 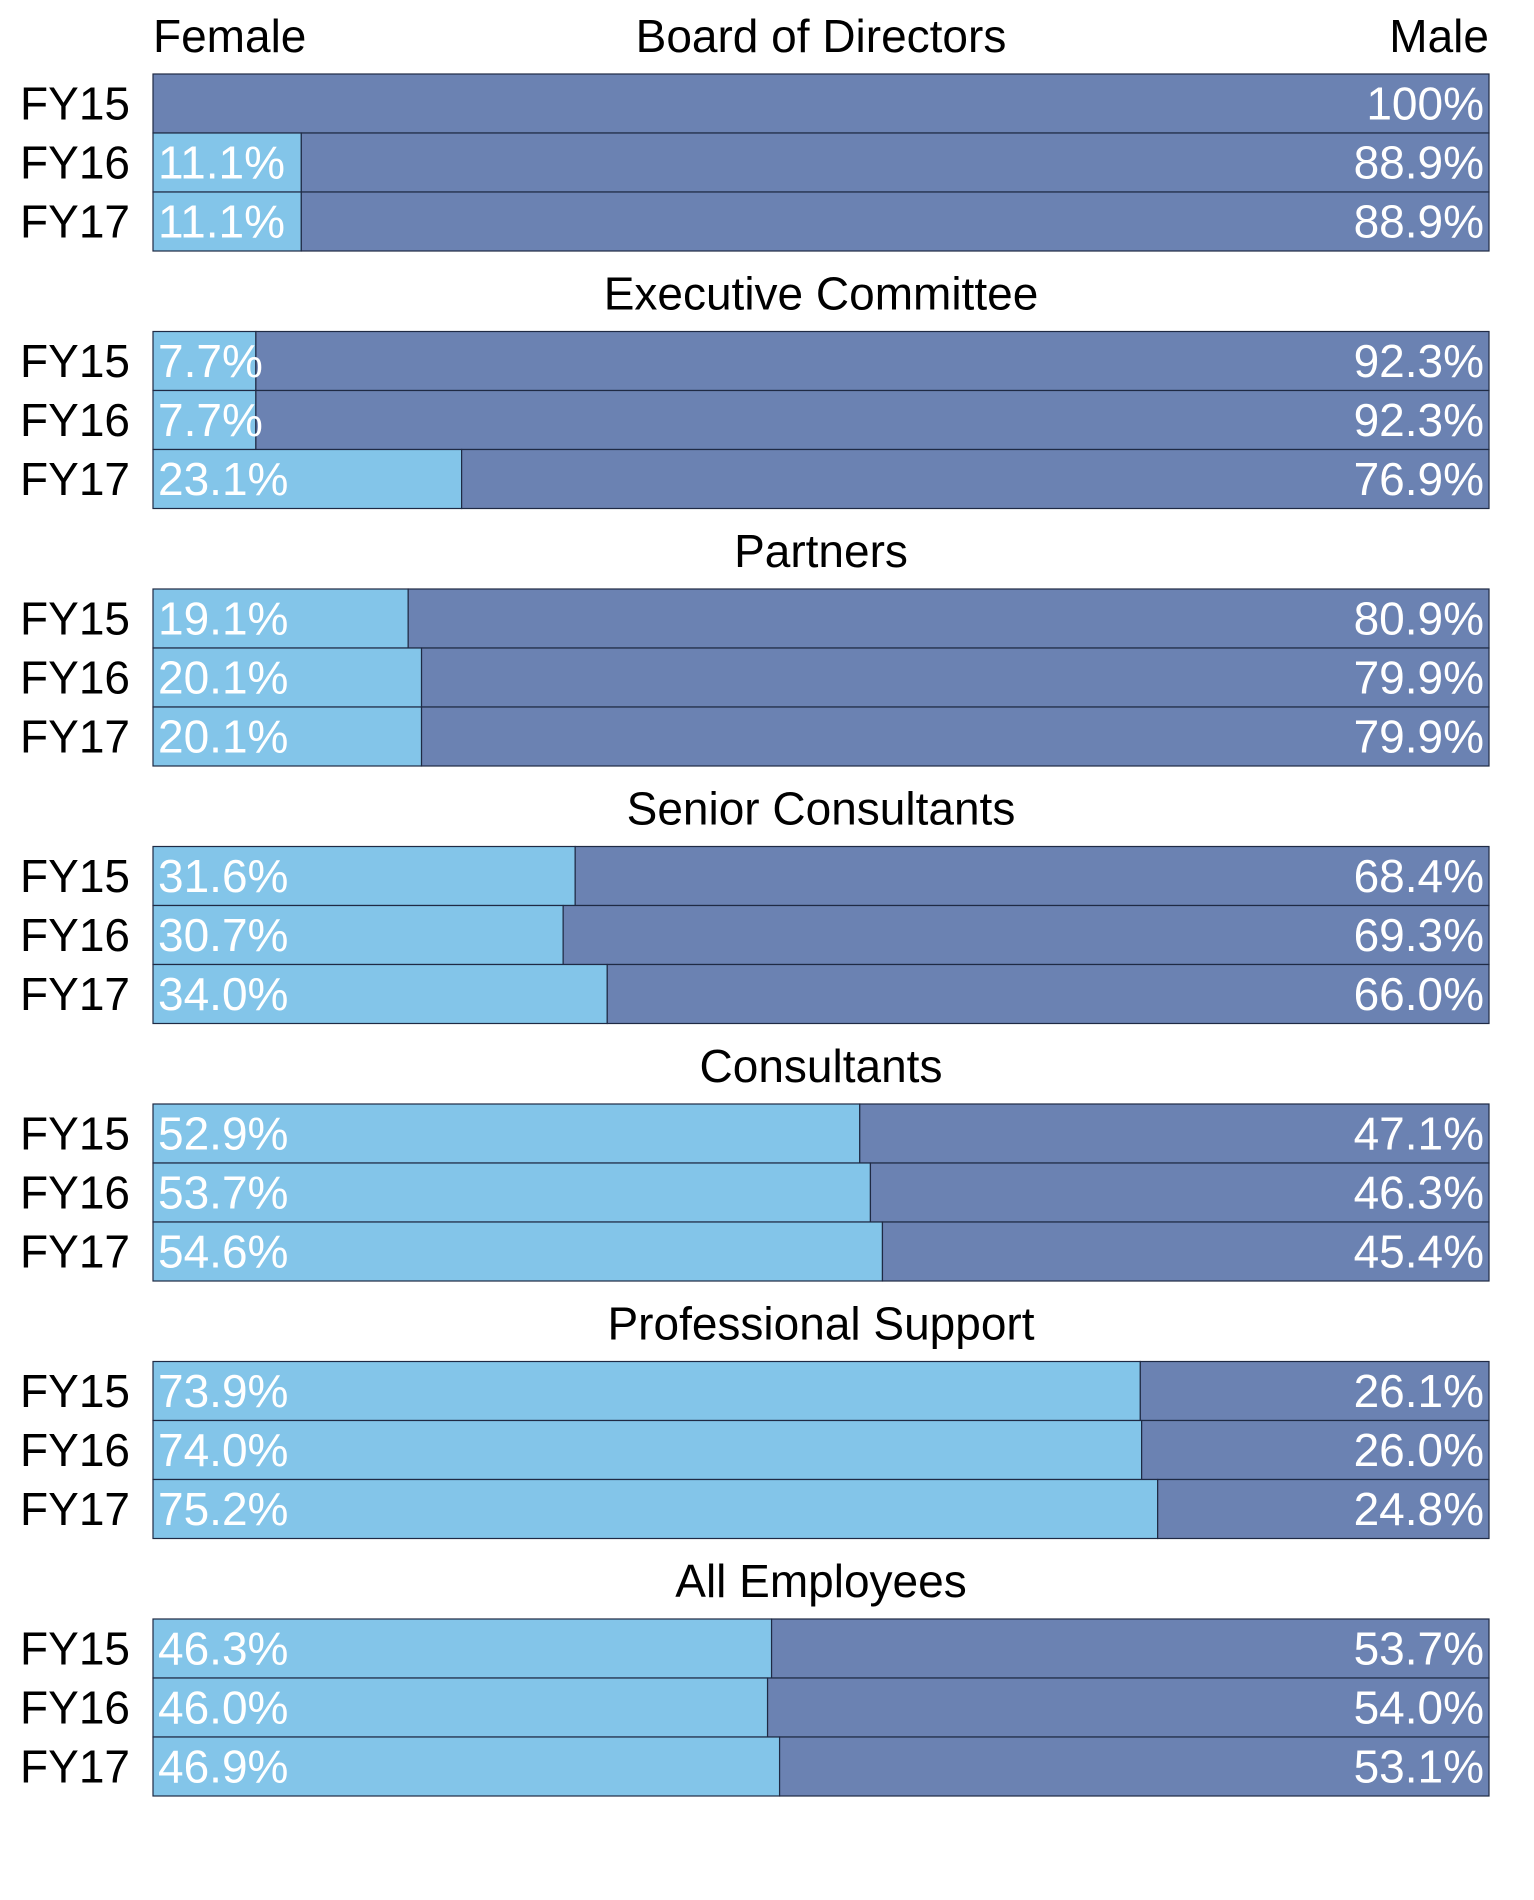 I want to click on group-title: Executive Committee, so click(x=821, y=294).